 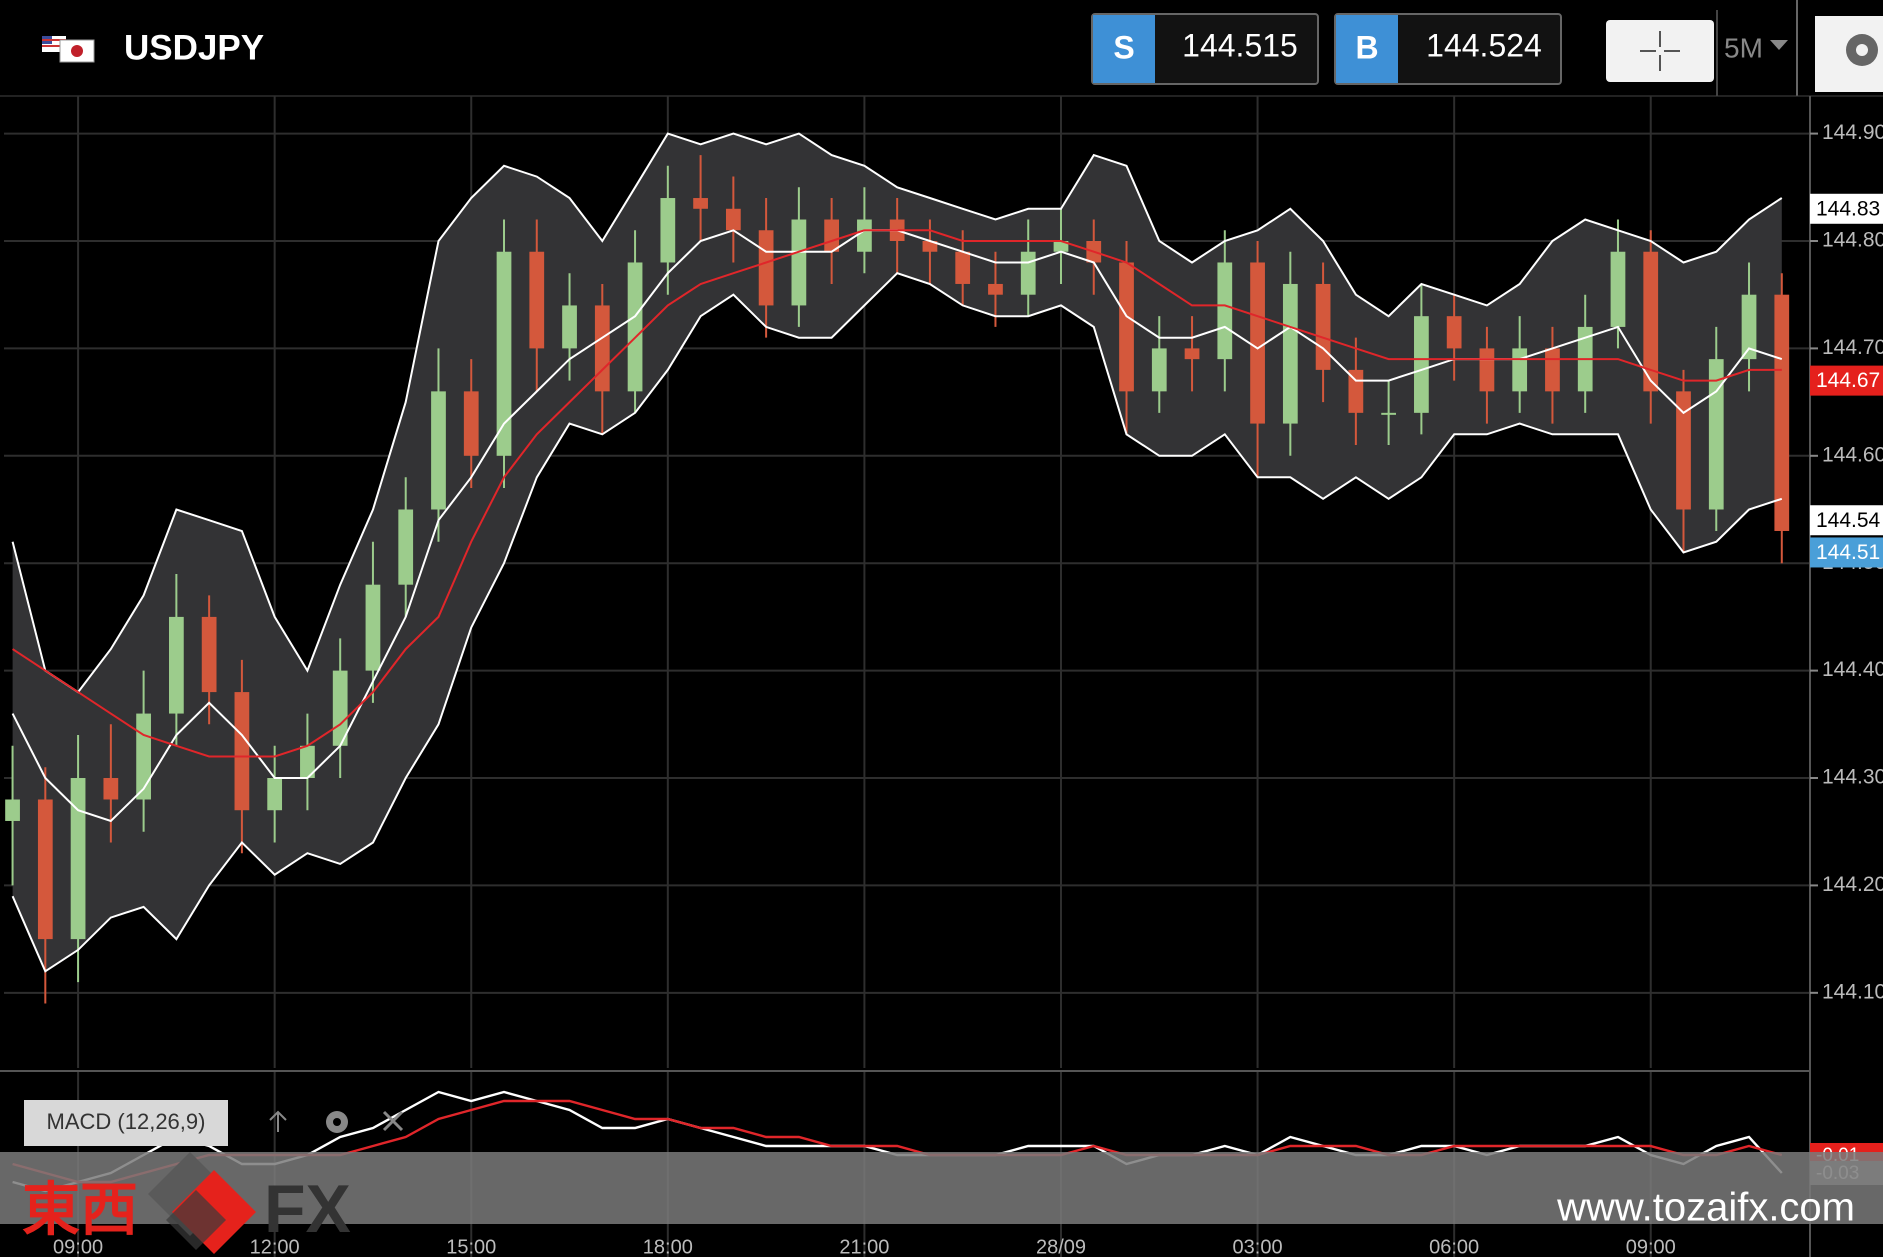 I want to click on watermark-logo: 東西 FX www.tozaifx.com, so click(x=938, y=1203).